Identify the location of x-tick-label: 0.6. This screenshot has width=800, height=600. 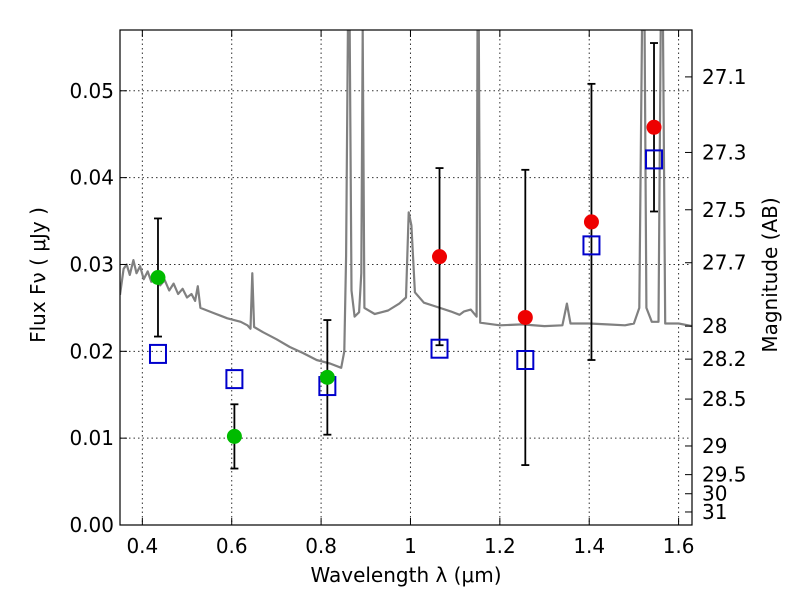
(232, 546).